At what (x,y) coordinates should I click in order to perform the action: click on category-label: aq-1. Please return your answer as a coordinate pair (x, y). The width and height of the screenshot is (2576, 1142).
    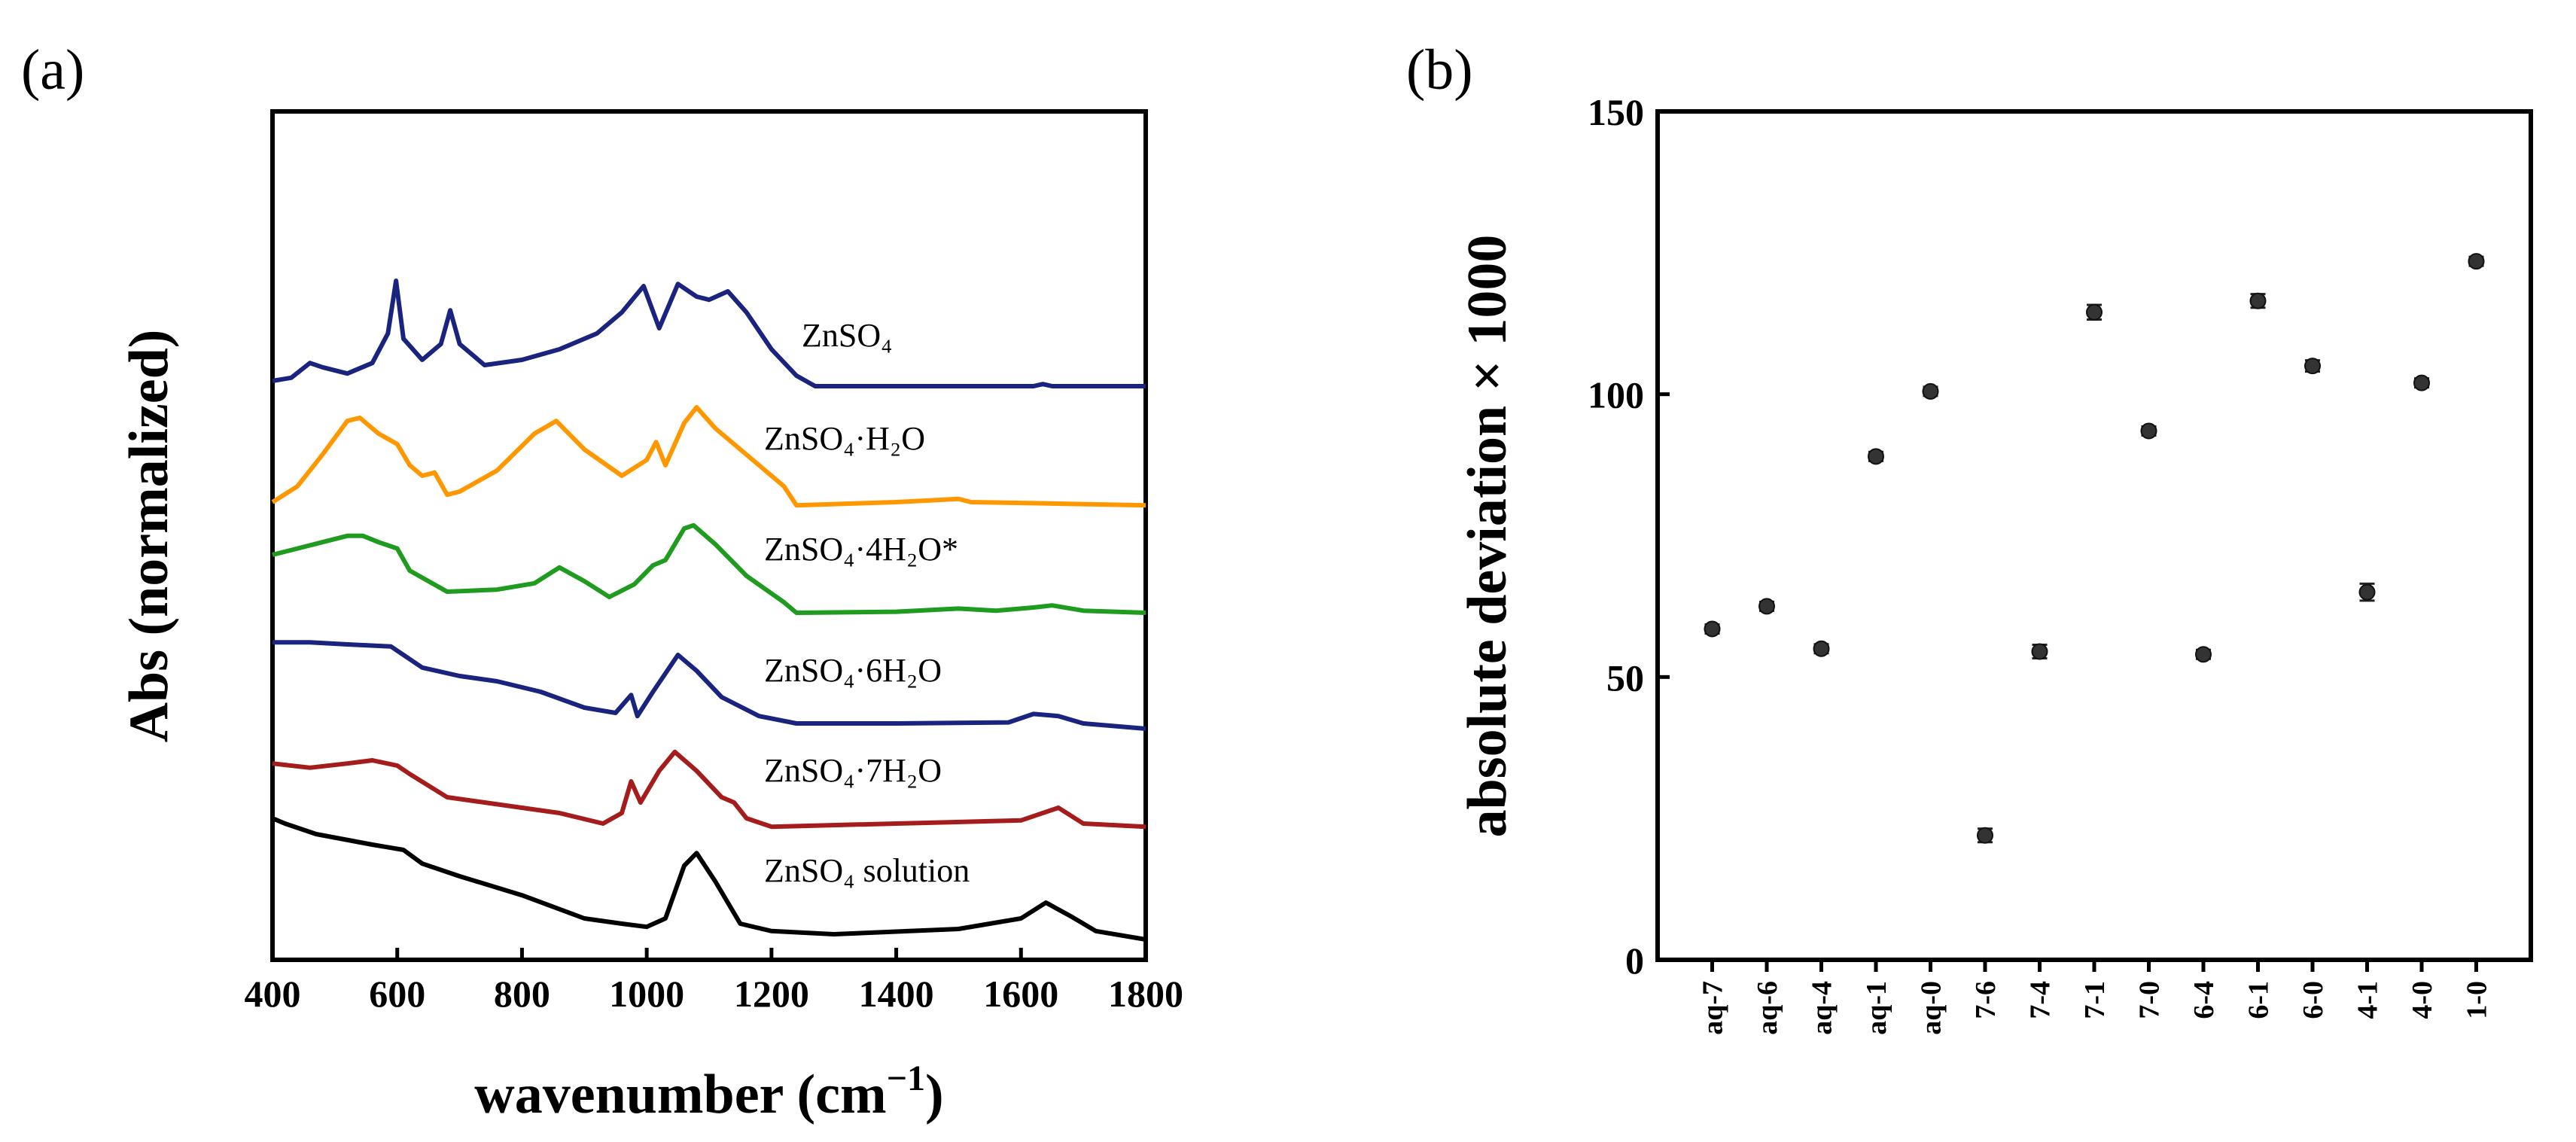
    Looking at the image, I should click on (1877, 1008).